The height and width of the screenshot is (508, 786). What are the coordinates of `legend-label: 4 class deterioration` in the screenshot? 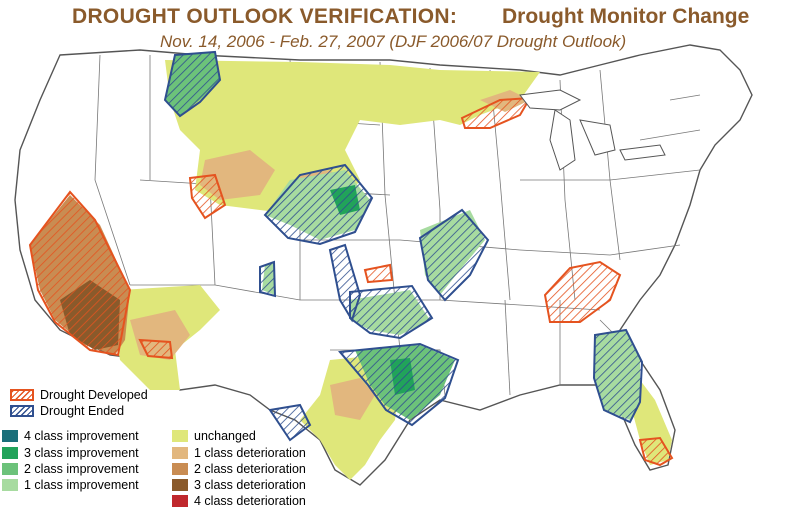 It's located at (250, 501).